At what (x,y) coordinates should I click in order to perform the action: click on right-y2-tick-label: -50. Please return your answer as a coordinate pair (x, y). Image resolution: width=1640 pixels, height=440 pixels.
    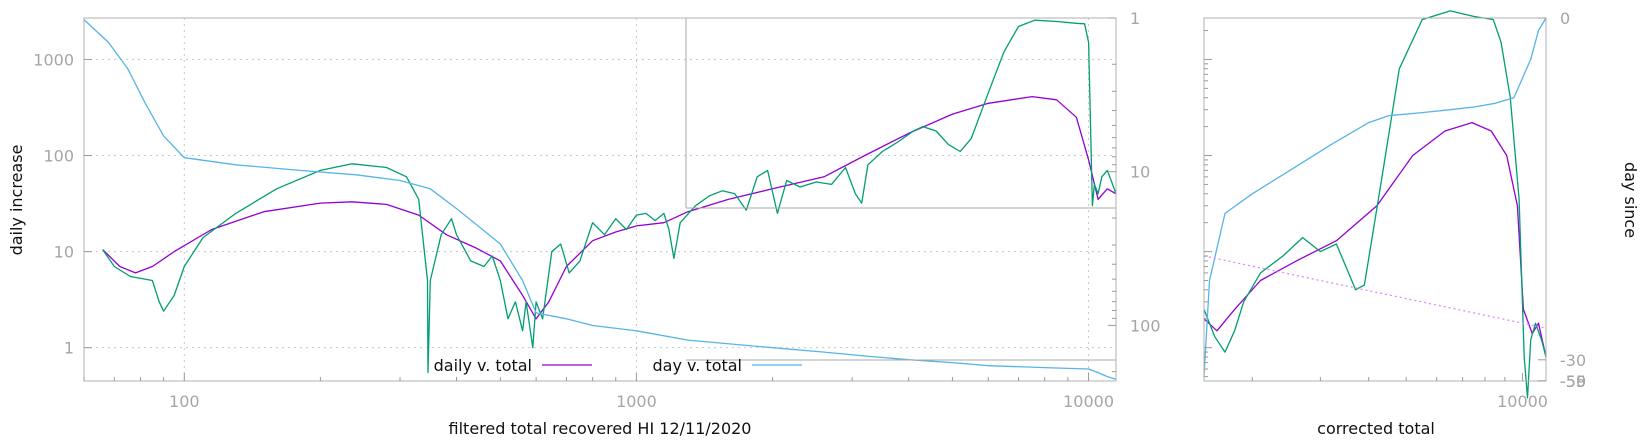
    Looking at the image, I should click on (1573, 381).